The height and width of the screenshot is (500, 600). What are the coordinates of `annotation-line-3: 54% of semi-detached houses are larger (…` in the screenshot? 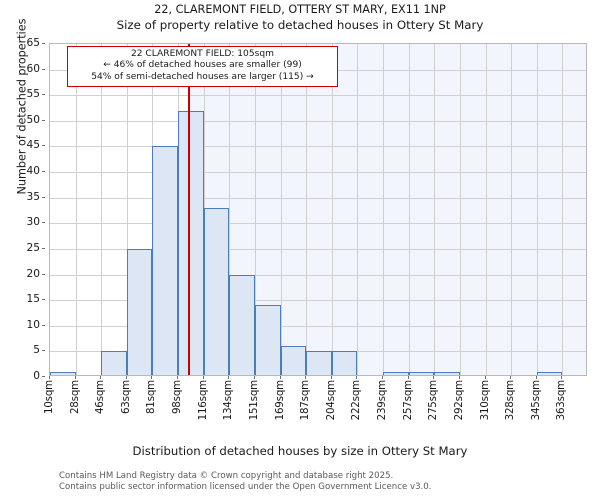 It's located at (202, 76).